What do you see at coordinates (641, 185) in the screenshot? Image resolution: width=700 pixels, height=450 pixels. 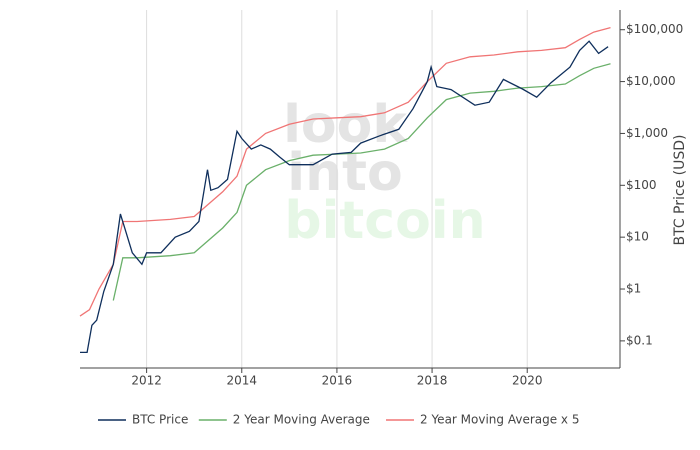 I see `y-tick-label: $100` at bounding box center [641, 185].